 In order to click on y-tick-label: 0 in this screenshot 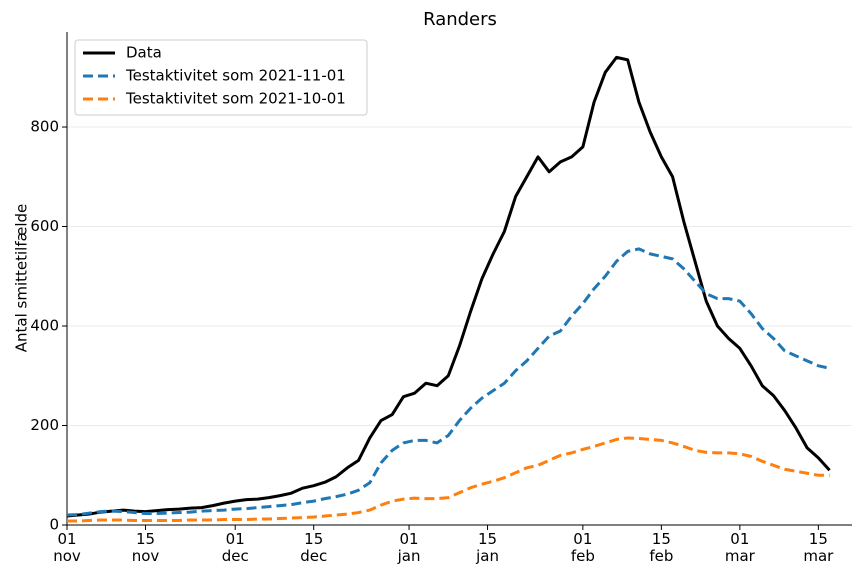, I will do `click(54, 525)`.